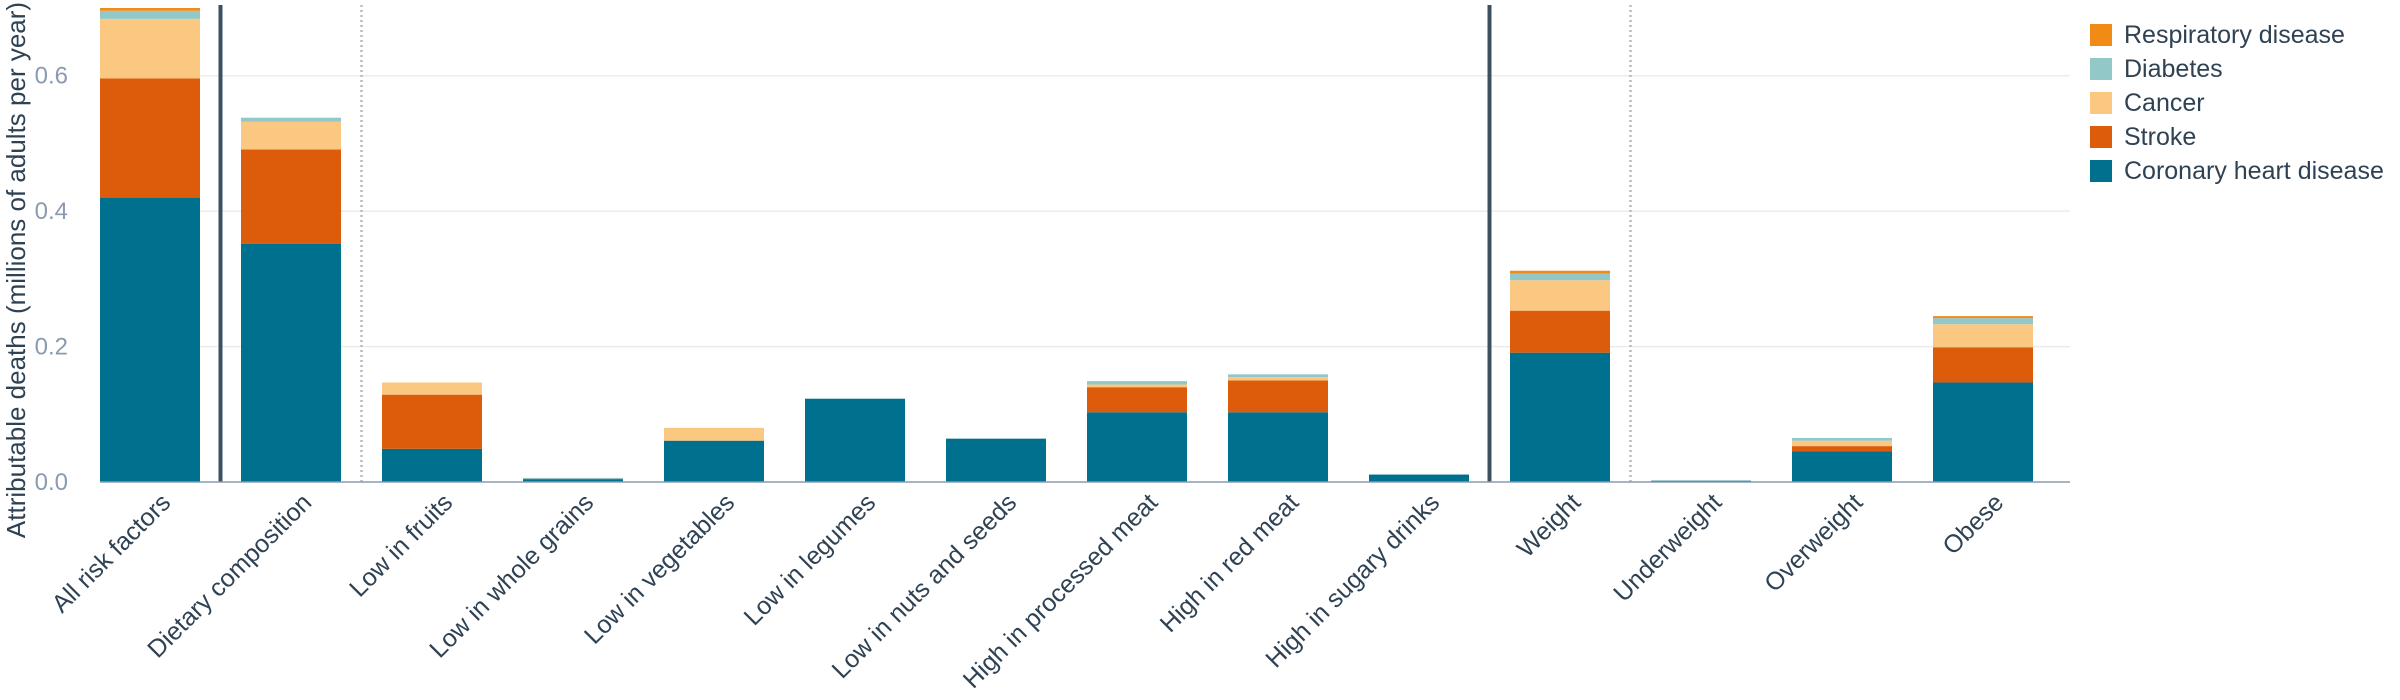 The width and height of the screenshot is (2400, 700). What do you see at coordinates (401, 545) in the screenshot?
I see `x-tick-label: Low in fruits` at bounding box center [401, 545].